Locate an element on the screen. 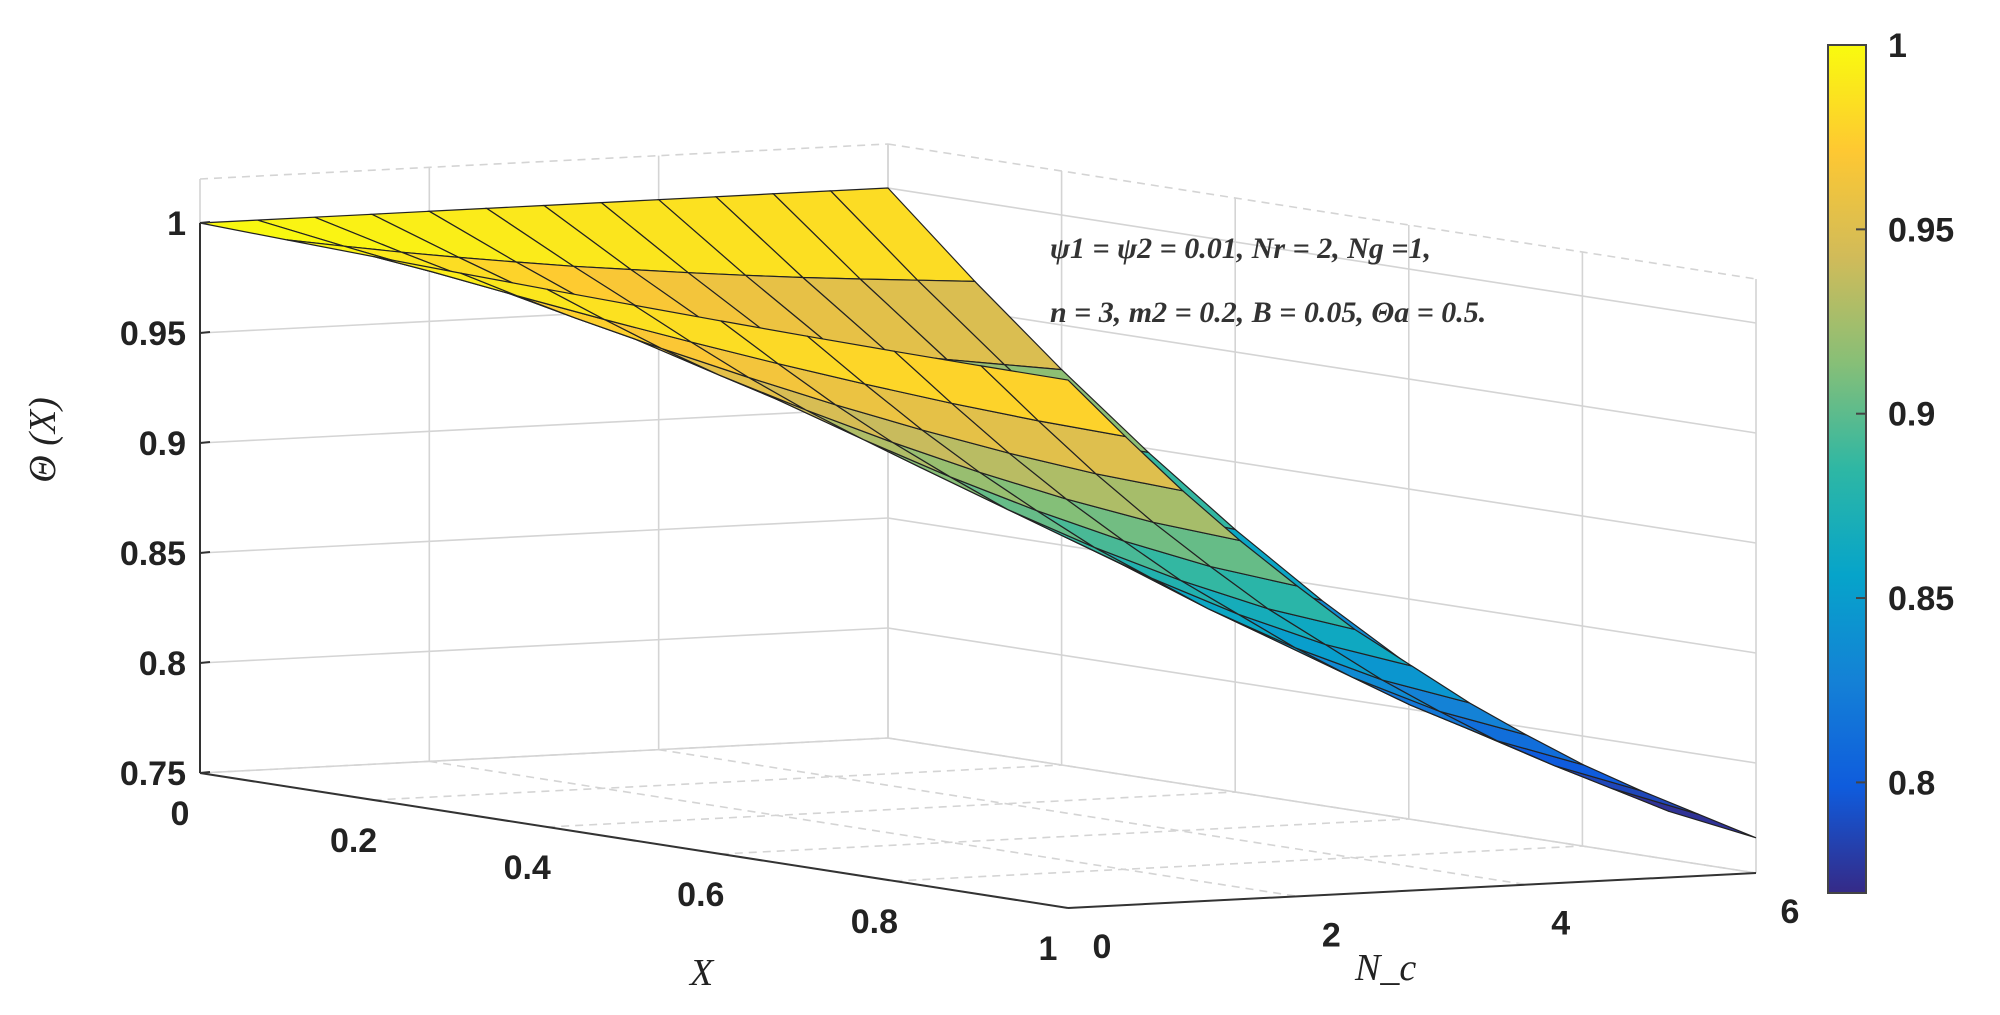 This screenshot has width=2000, height=1015. annotation-line-2: n = 3, m2 = 0.2, B = 0.05, Θa = 0.5. is located at coordinates (1268, 312).